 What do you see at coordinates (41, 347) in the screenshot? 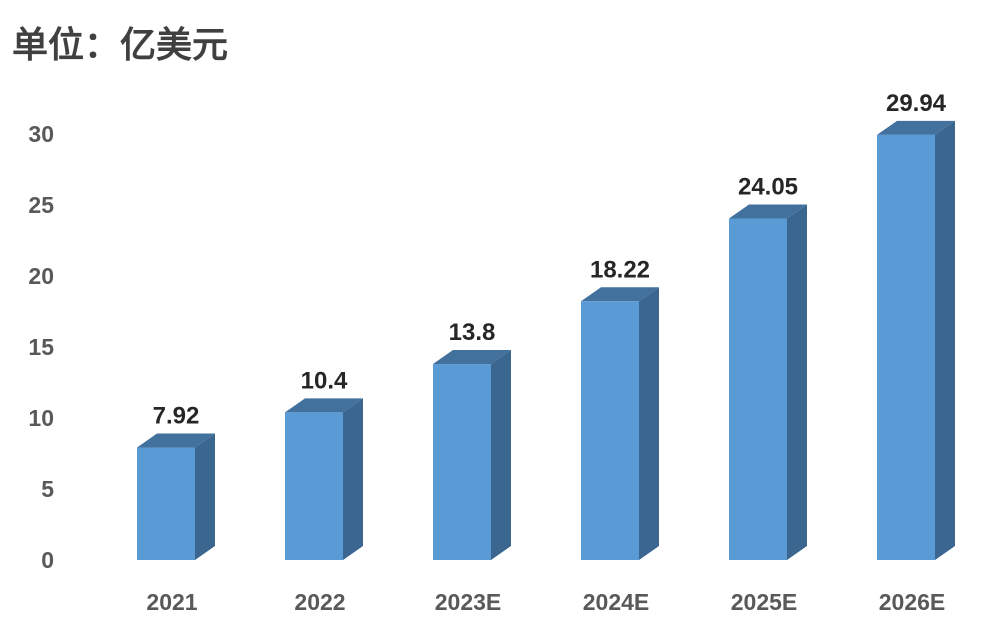
I see `y-tick-label: 15` at bounding box center [41, 347].